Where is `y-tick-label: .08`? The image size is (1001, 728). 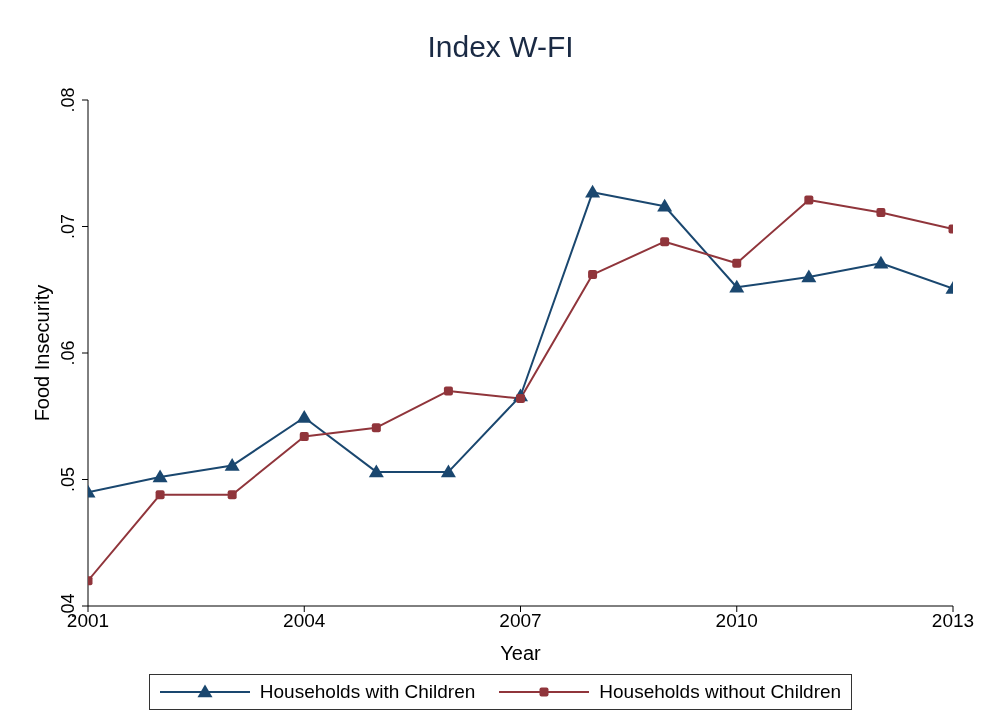
y-tick-label: .08 is located at coordinates (68, 100).